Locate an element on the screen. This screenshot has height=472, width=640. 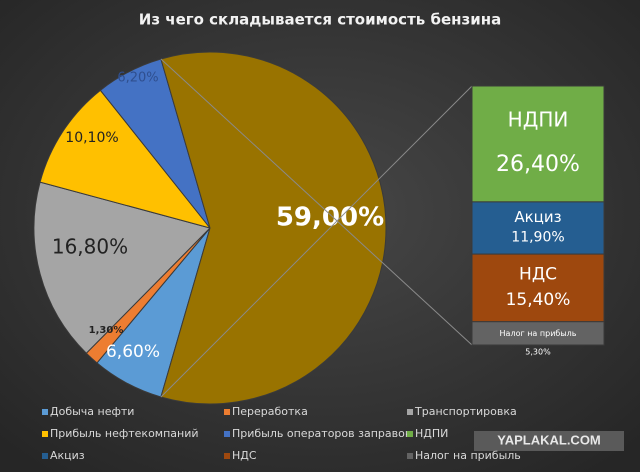
watermark: YAPLAKAL.COM is located at coordinates (549, 439).